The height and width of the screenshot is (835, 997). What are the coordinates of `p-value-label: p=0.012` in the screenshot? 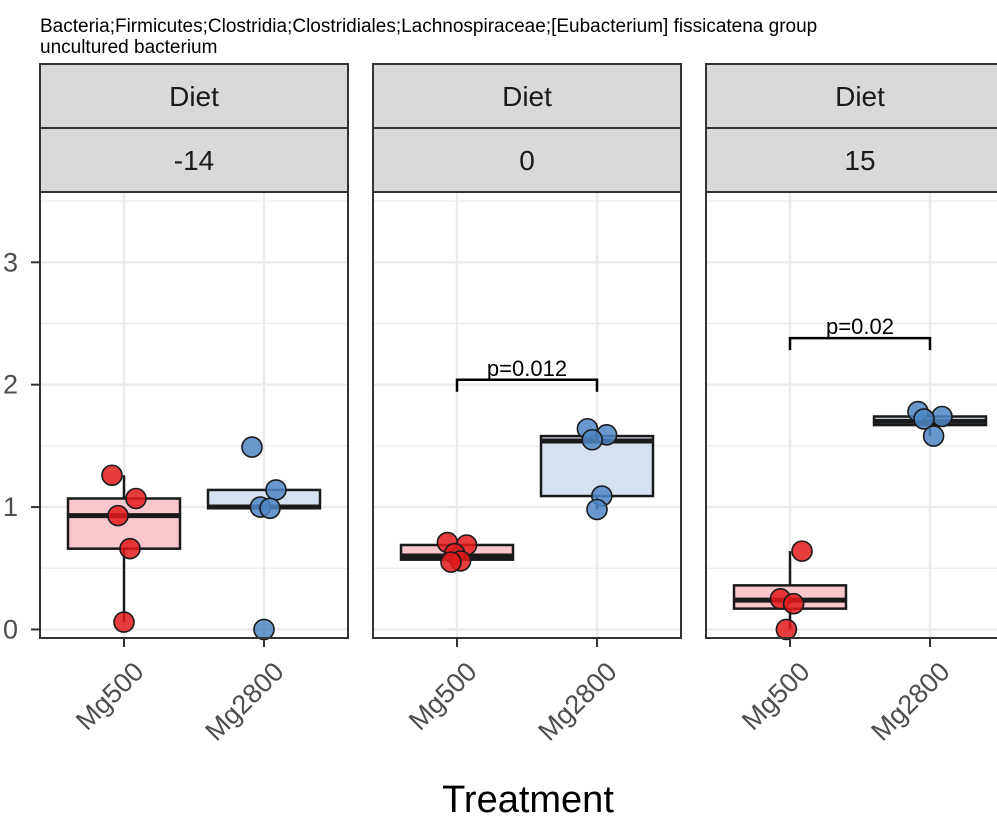 It's located at (527, 368).